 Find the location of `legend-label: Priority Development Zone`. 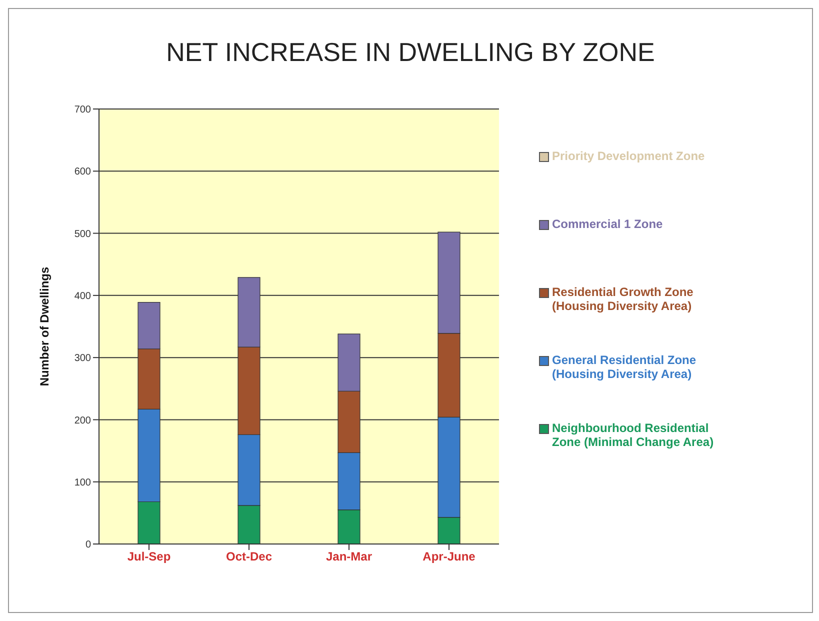

legend-label: Priority Development Zone is located at coordinates (629, 156).